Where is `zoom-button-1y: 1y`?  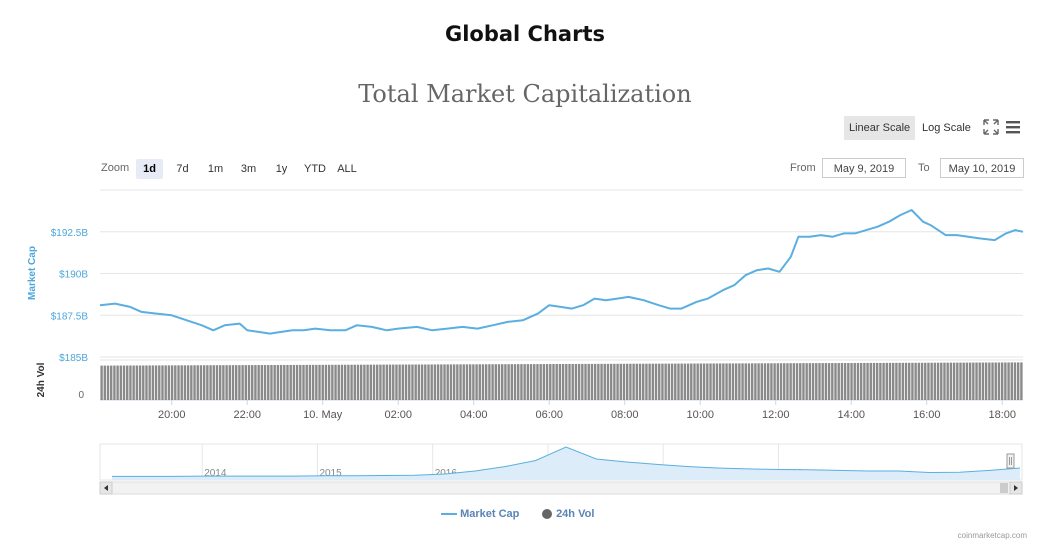 zoom-button-1y: 1y is located at coordinates (281, 169).